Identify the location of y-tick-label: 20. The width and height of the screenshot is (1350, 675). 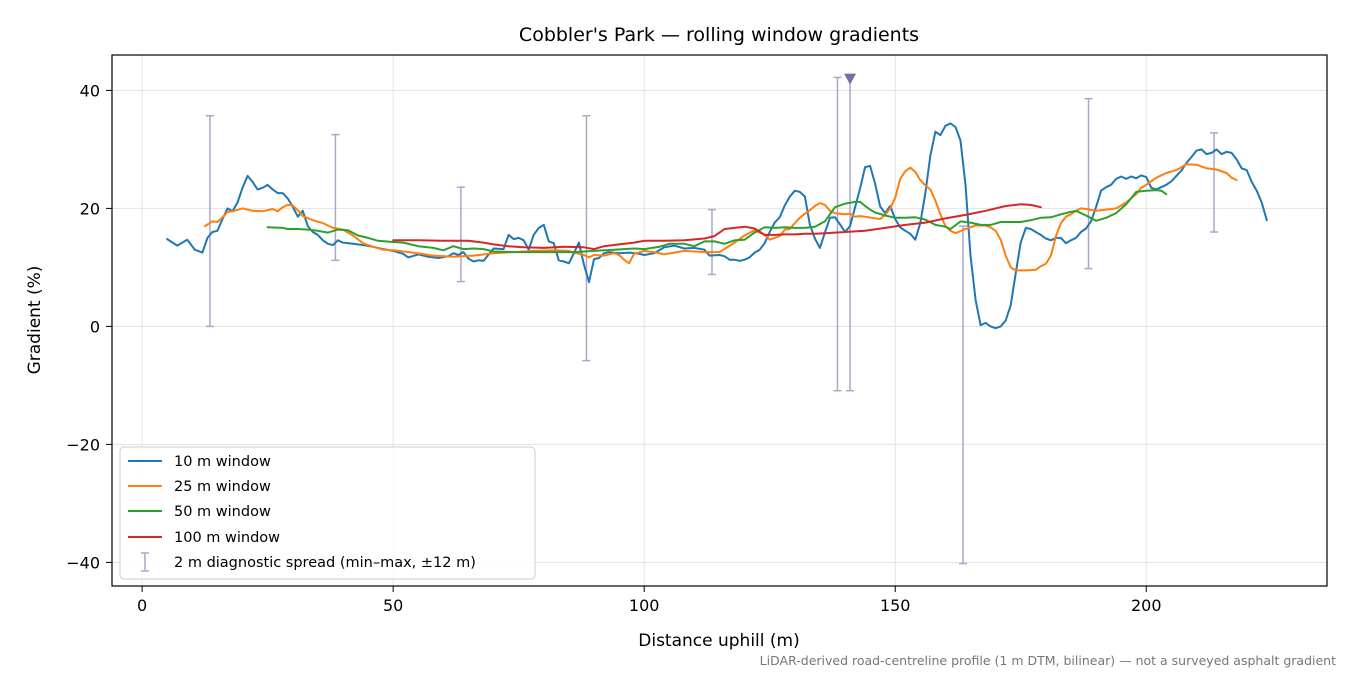
(90, 208).